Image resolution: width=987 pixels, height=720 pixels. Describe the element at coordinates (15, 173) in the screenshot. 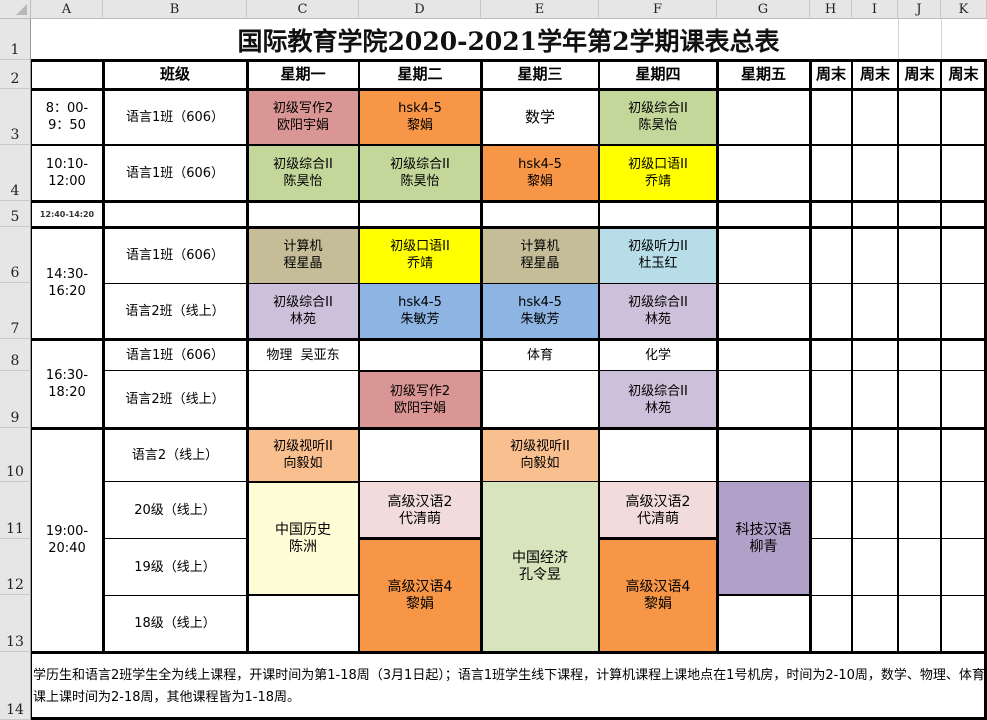

I see `row-header-4: 4` at that location.